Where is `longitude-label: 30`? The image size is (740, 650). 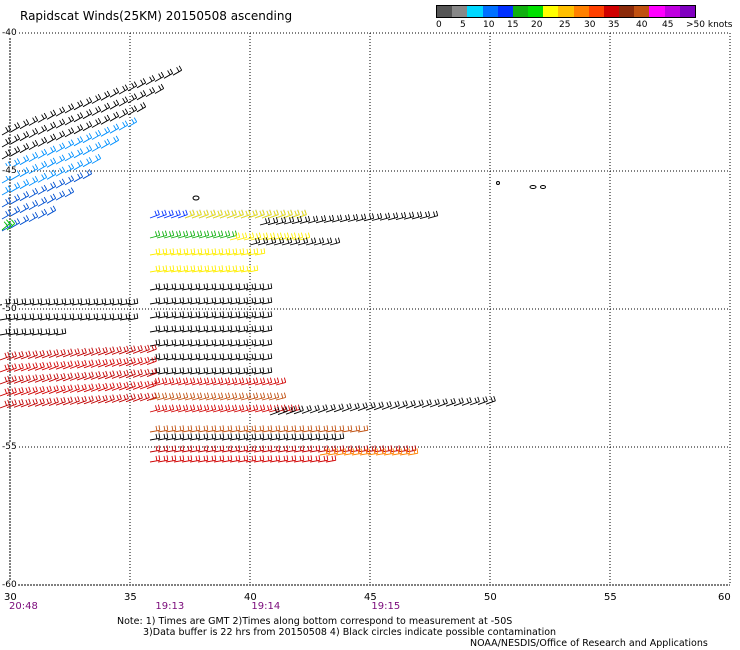 longitude-label: 30 is located at coordinates (10, 597).